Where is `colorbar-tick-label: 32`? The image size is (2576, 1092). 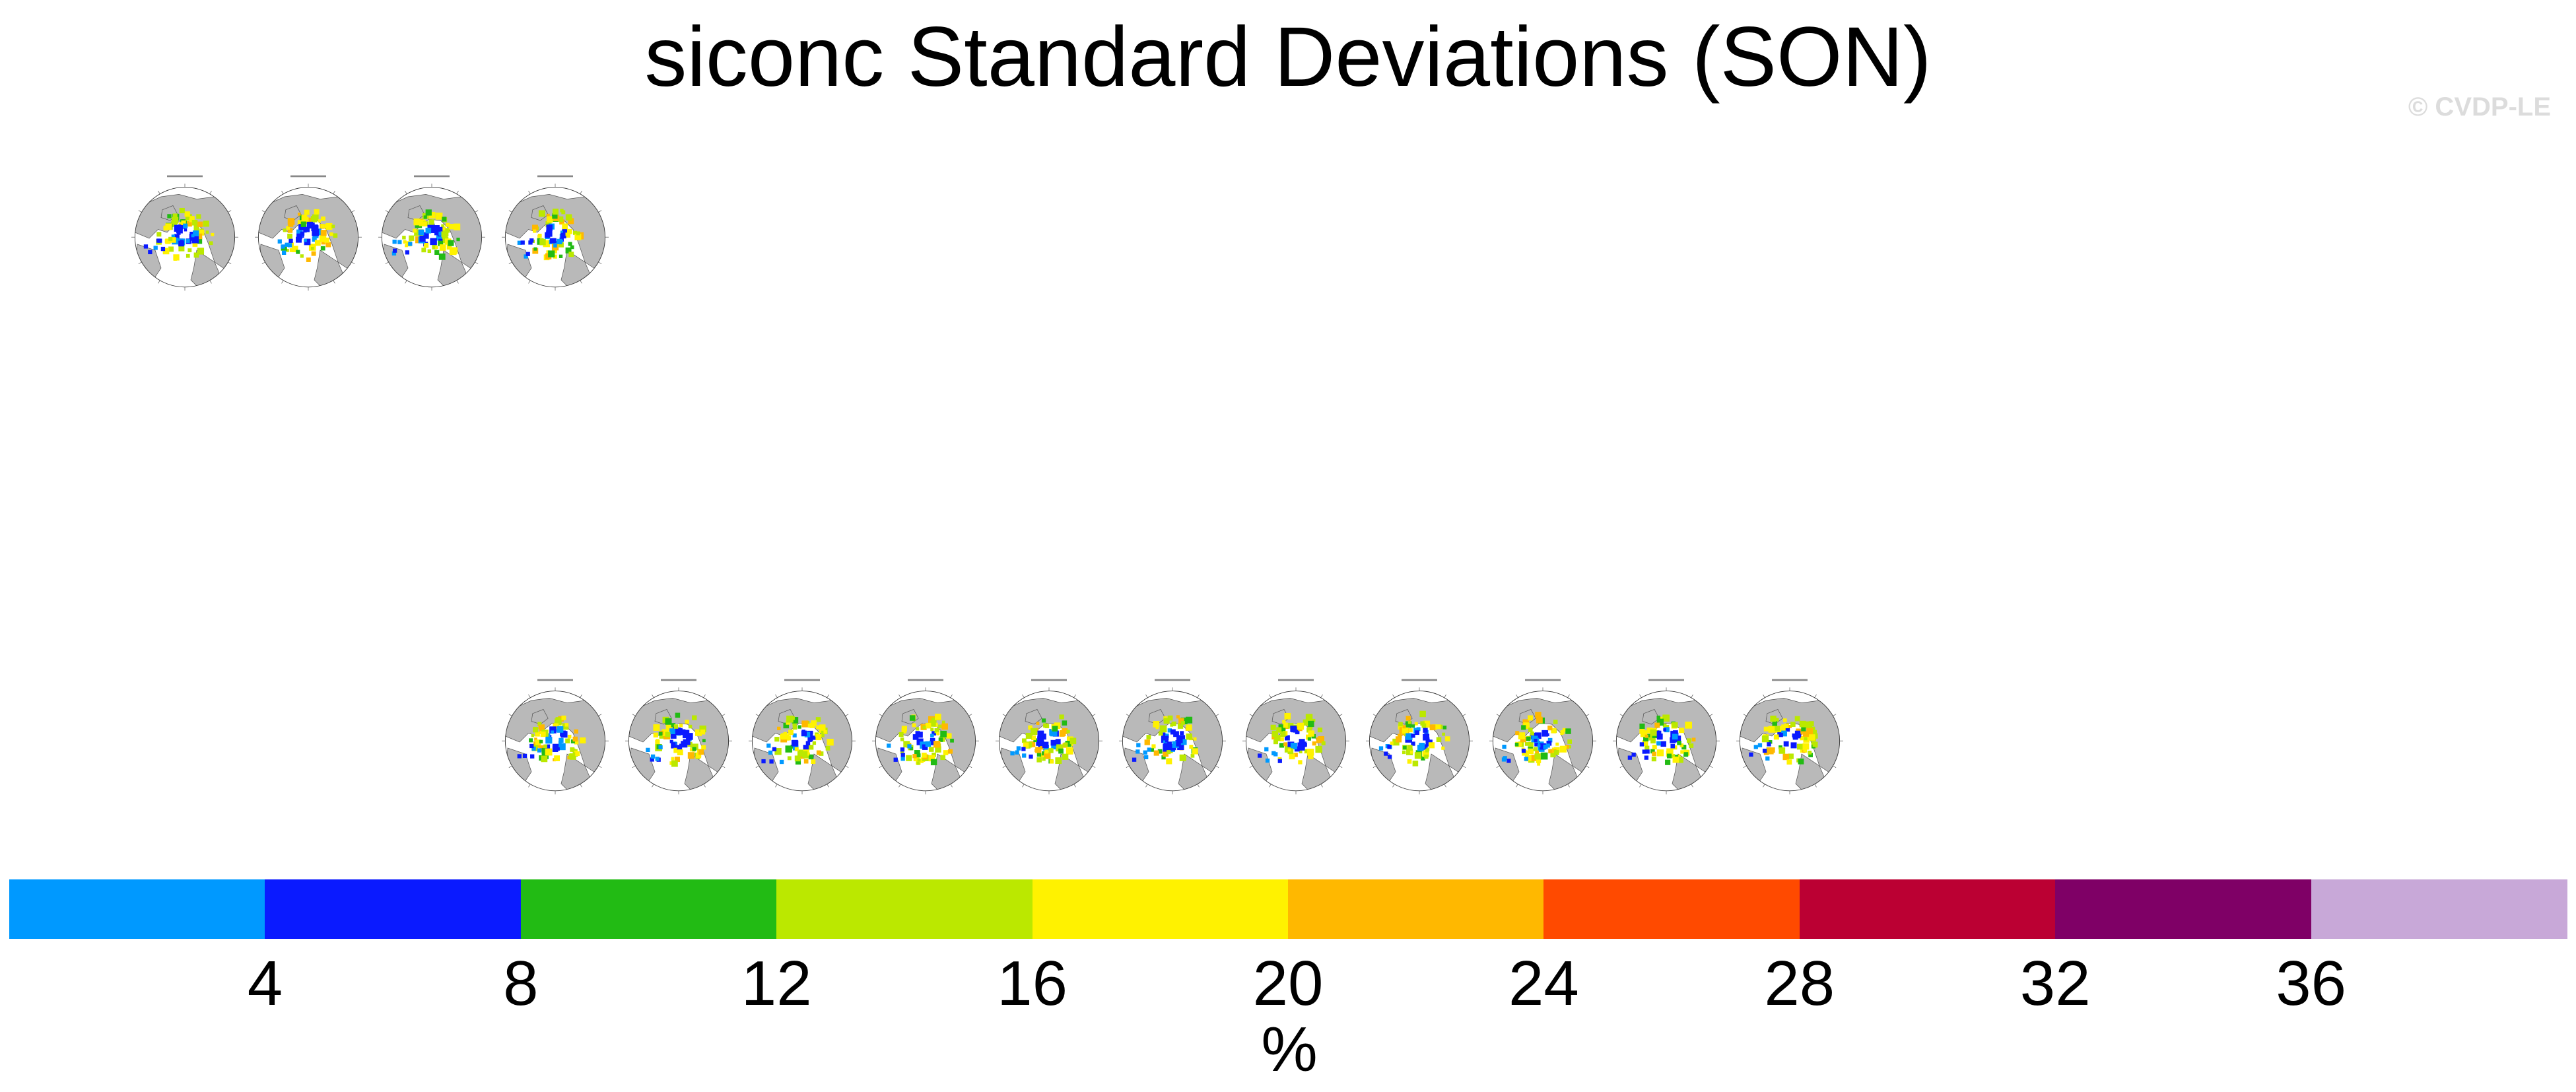
colorbar-tick-label: 32 is located at coordinates (2055, 983).